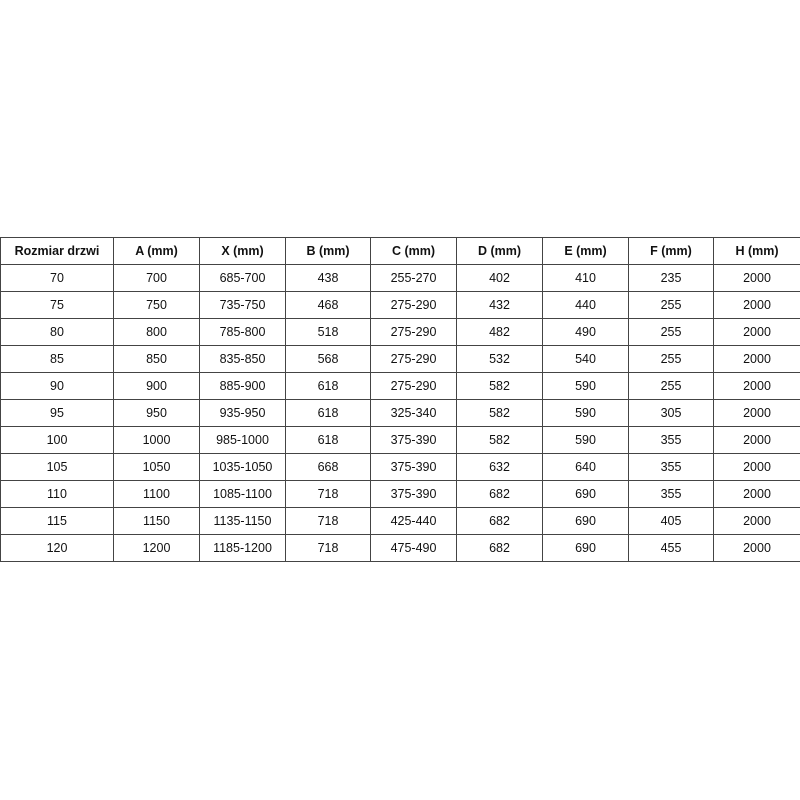  Describe the element at coordinates (328, 359) in the screenshot. I see `table-cell: 568` at that location.